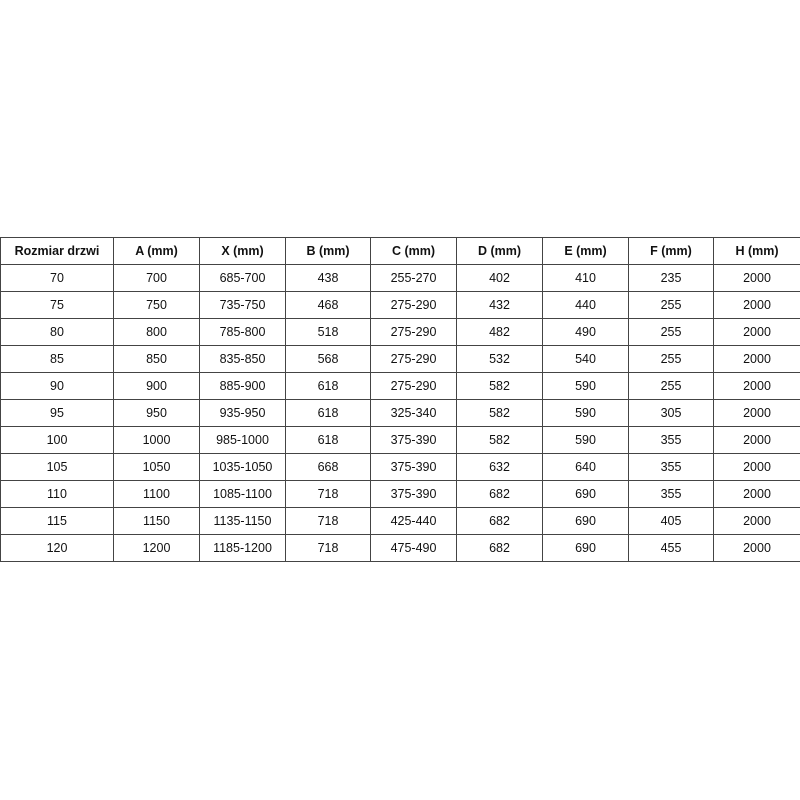  Describe the element at coordinates (328, 359) in the screenshot. I see `table-cell: 568` at that location.